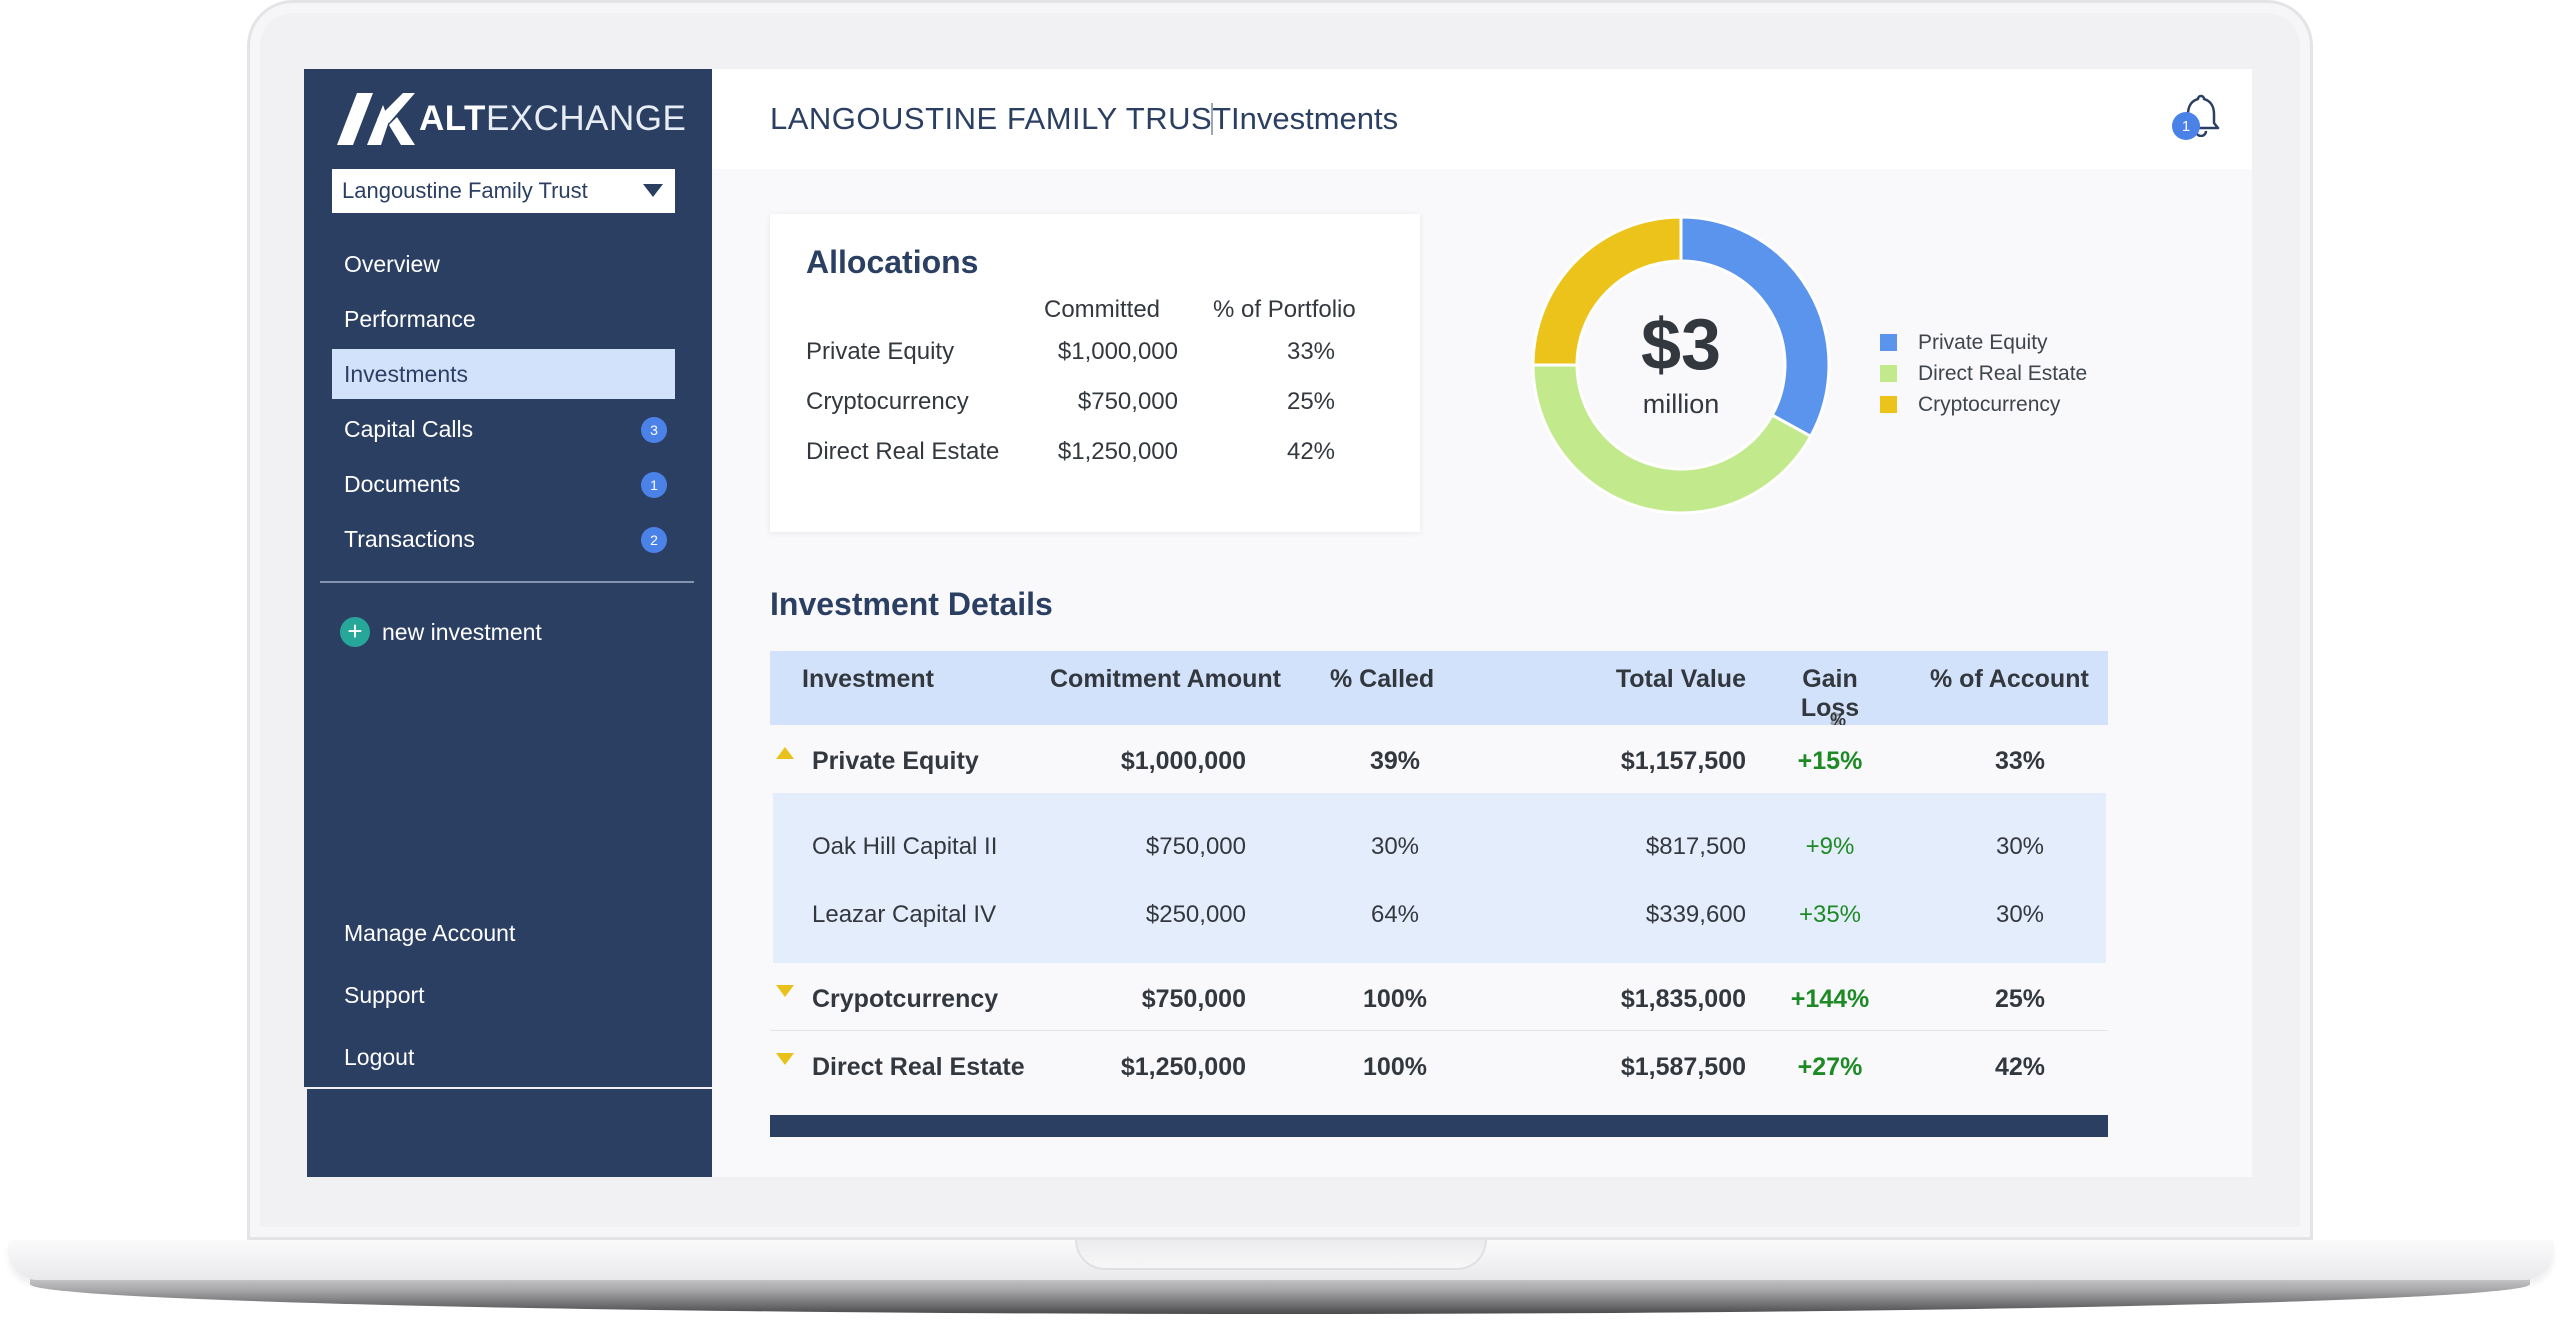 This screenshot has height=1324, width=2560. Describe the element at coordinates (887, 401) in the screenshot. I see `allocation-name: Cryptocurrency` at that location.